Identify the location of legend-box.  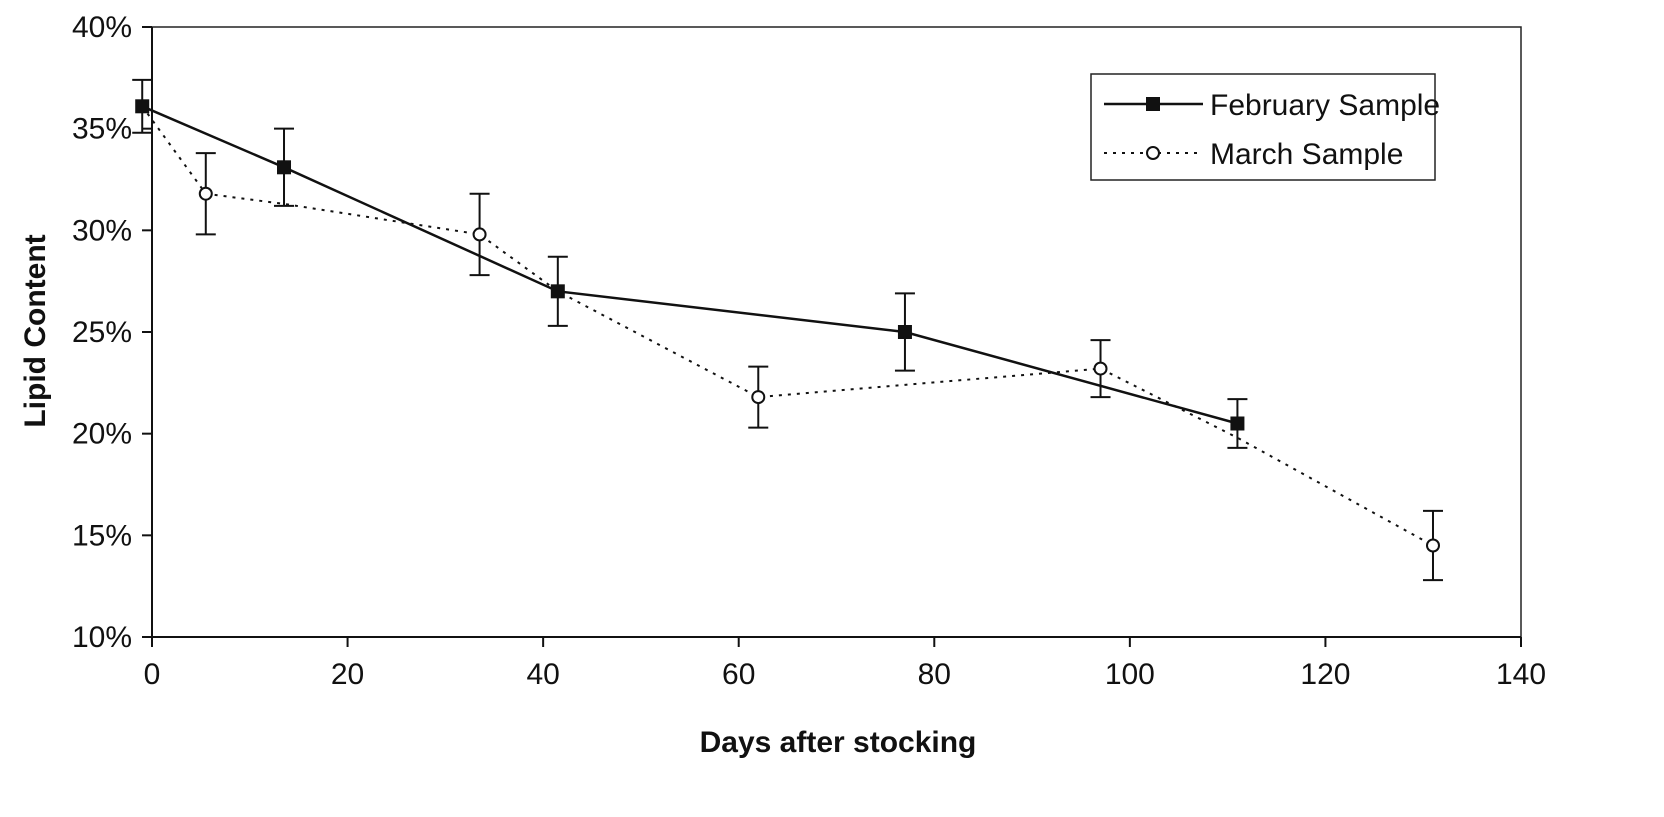
(1263, 127).